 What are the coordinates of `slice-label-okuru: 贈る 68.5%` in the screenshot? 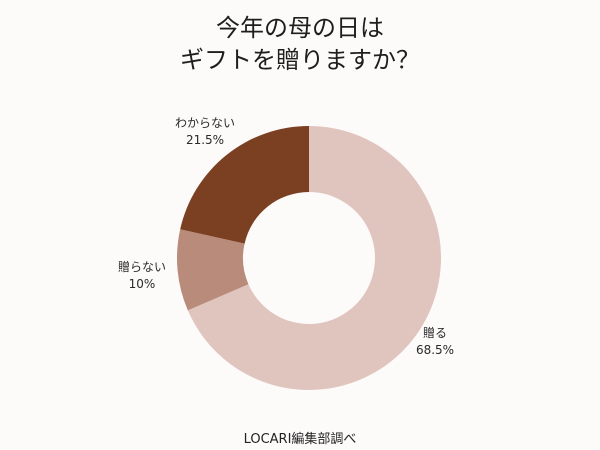 It's located at (435, 342).